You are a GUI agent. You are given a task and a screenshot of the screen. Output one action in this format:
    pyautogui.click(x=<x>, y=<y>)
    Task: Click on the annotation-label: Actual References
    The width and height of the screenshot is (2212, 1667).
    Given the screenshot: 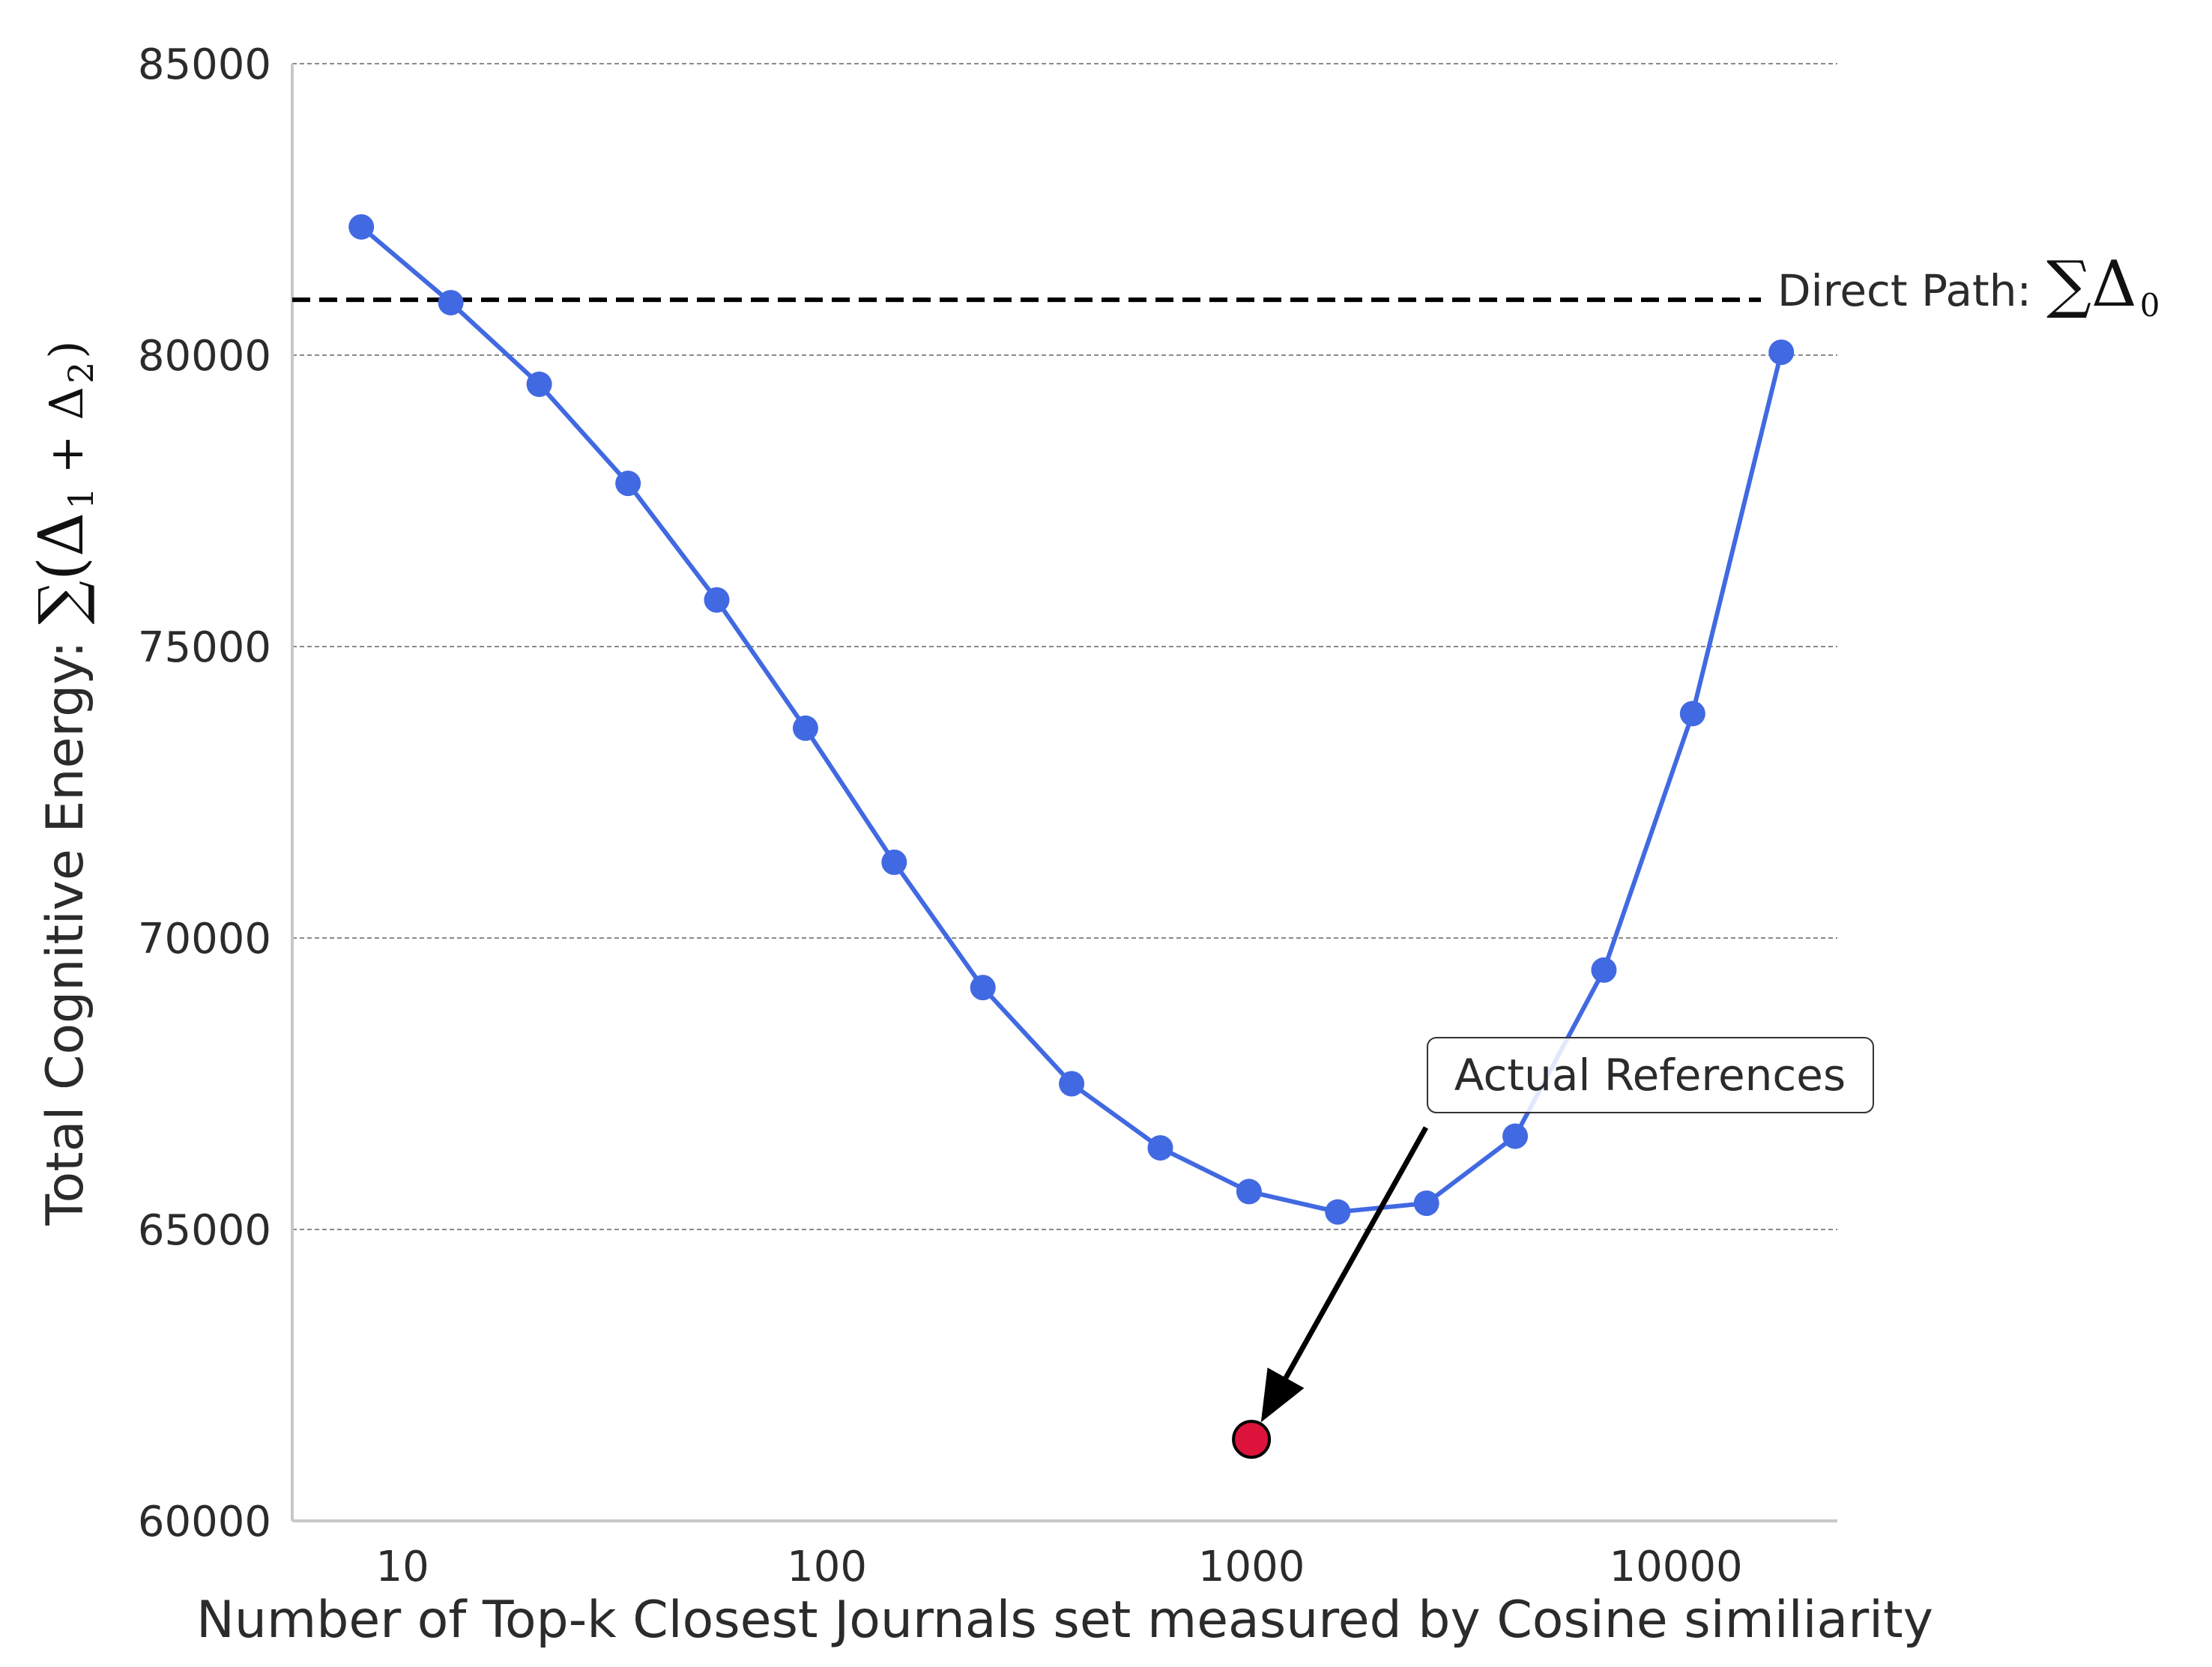 What is the action you would take?
    pyautogui.click(x=1650, y=1075)
    